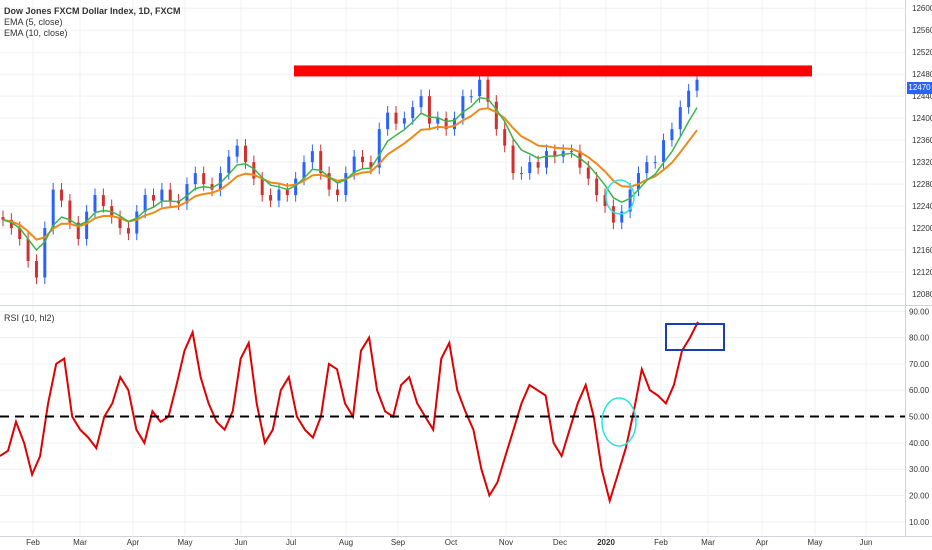  I want to click on y-tick-label: 12440, so click(922, 96).